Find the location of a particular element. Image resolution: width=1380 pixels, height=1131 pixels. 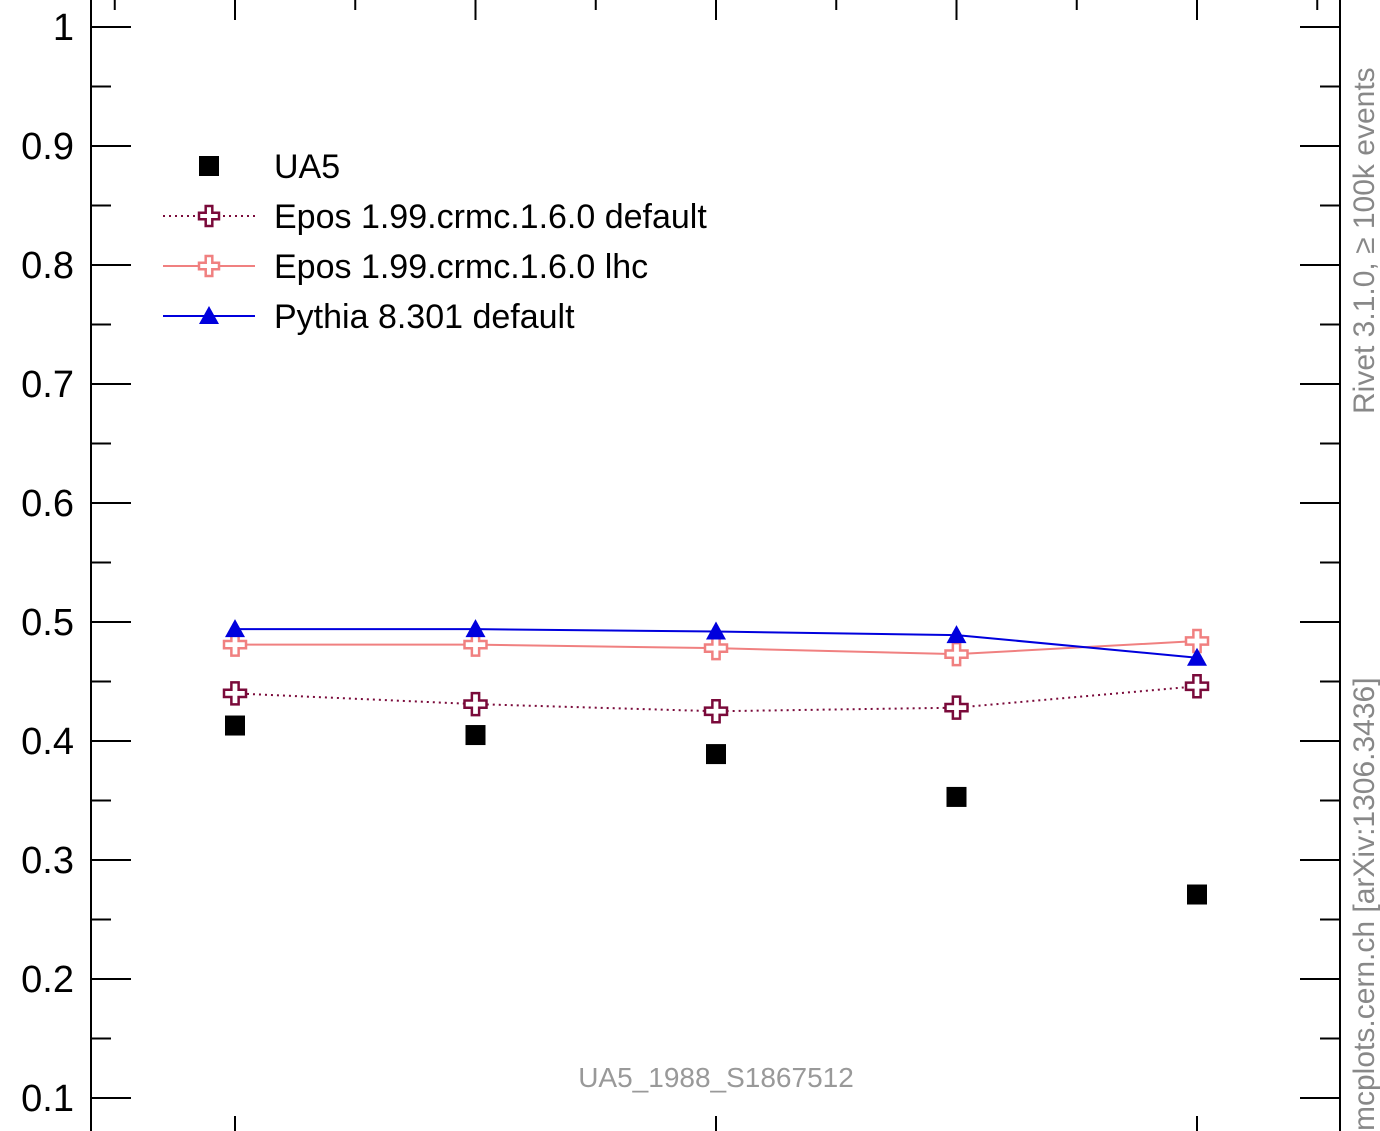

legend-label: UA5 is located at coordinates (307, 167).